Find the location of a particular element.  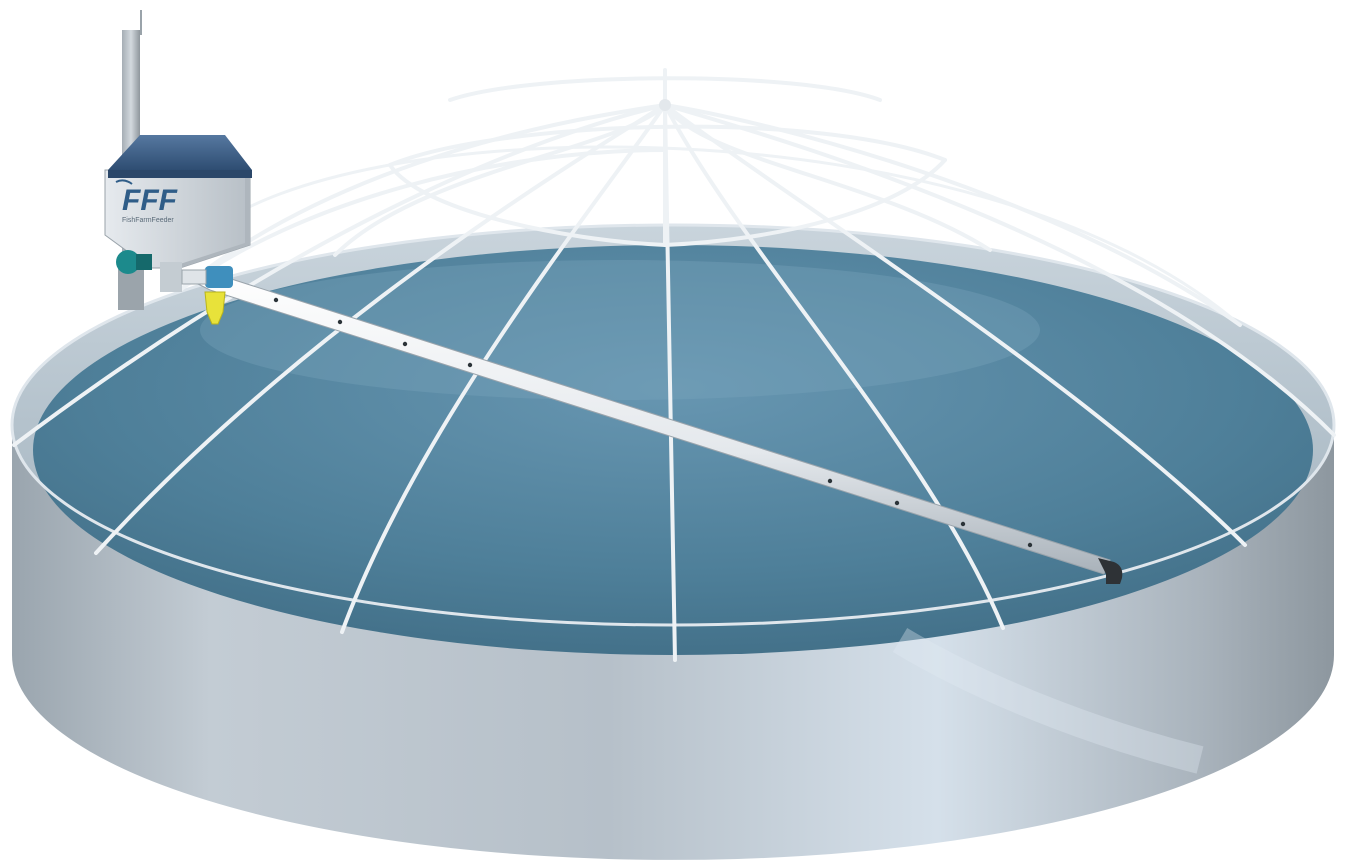

tank-wall-sheen is located at coordinates (1048, 700).